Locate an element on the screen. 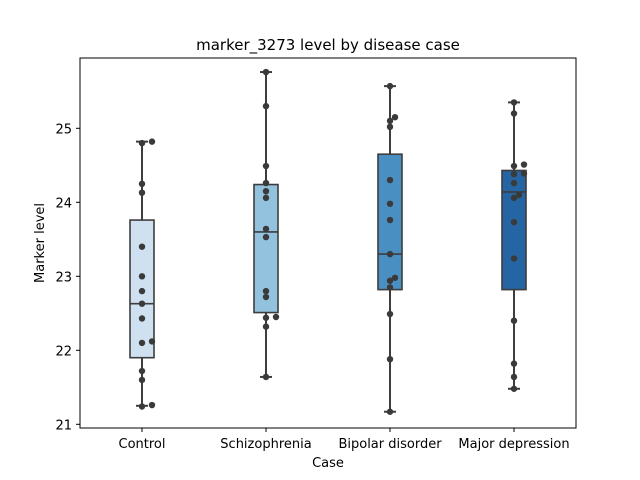 The image size is (640, 480). box-group-bipolar-disorder is located at coordinates (390, 248).